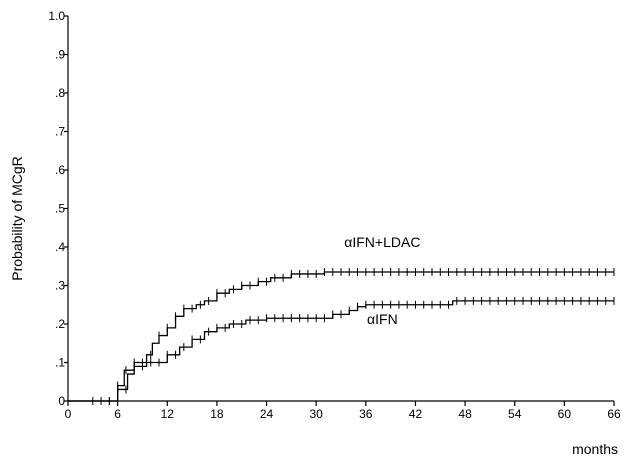 This screenshot has height=461, width=623. What do you see at coordinates (168, 414) in the screenshot?
I see `x-tick-label: 12` at bounding box center [168, 414].